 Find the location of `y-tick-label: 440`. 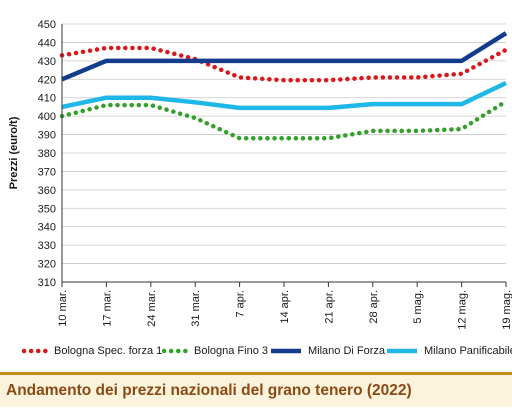

y-tick-label: 440 is located at coordinates (47, 43).